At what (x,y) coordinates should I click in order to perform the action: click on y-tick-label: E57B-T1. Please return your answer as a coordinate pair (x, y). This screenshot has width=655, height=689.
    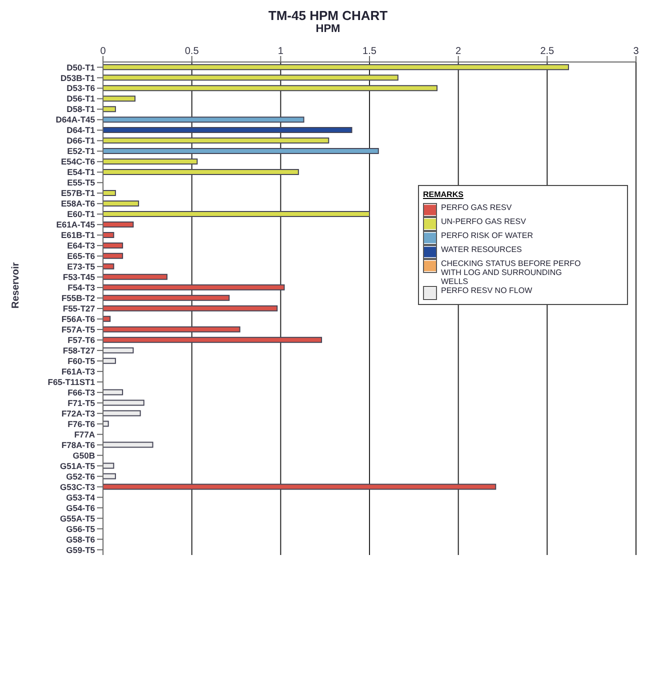
    Looking at the image, I should click on (78, 193).